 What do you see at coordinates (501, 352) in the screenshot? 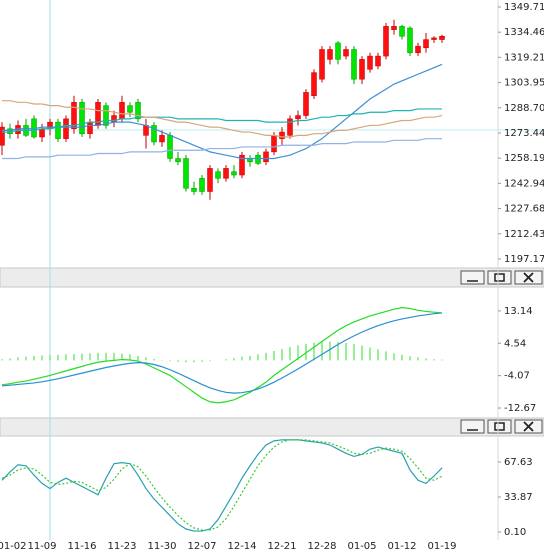
I see `window-buttons` at bounding box center [501, 352].